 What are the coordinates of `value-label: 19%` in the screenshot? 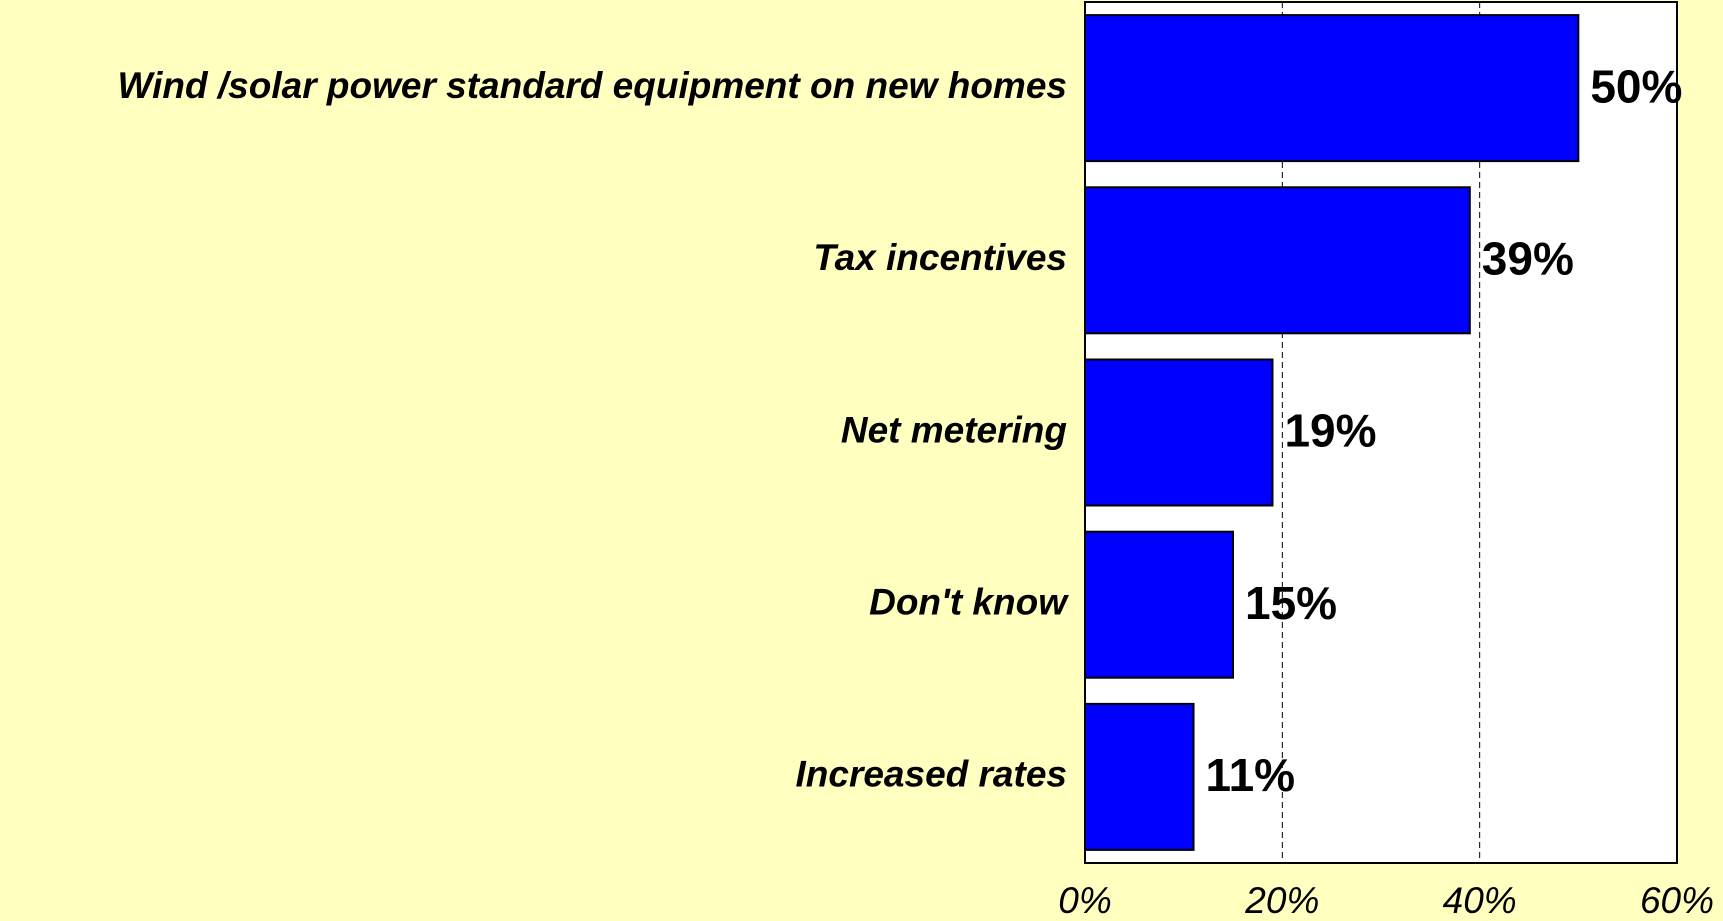 It's located at (1330, 431).